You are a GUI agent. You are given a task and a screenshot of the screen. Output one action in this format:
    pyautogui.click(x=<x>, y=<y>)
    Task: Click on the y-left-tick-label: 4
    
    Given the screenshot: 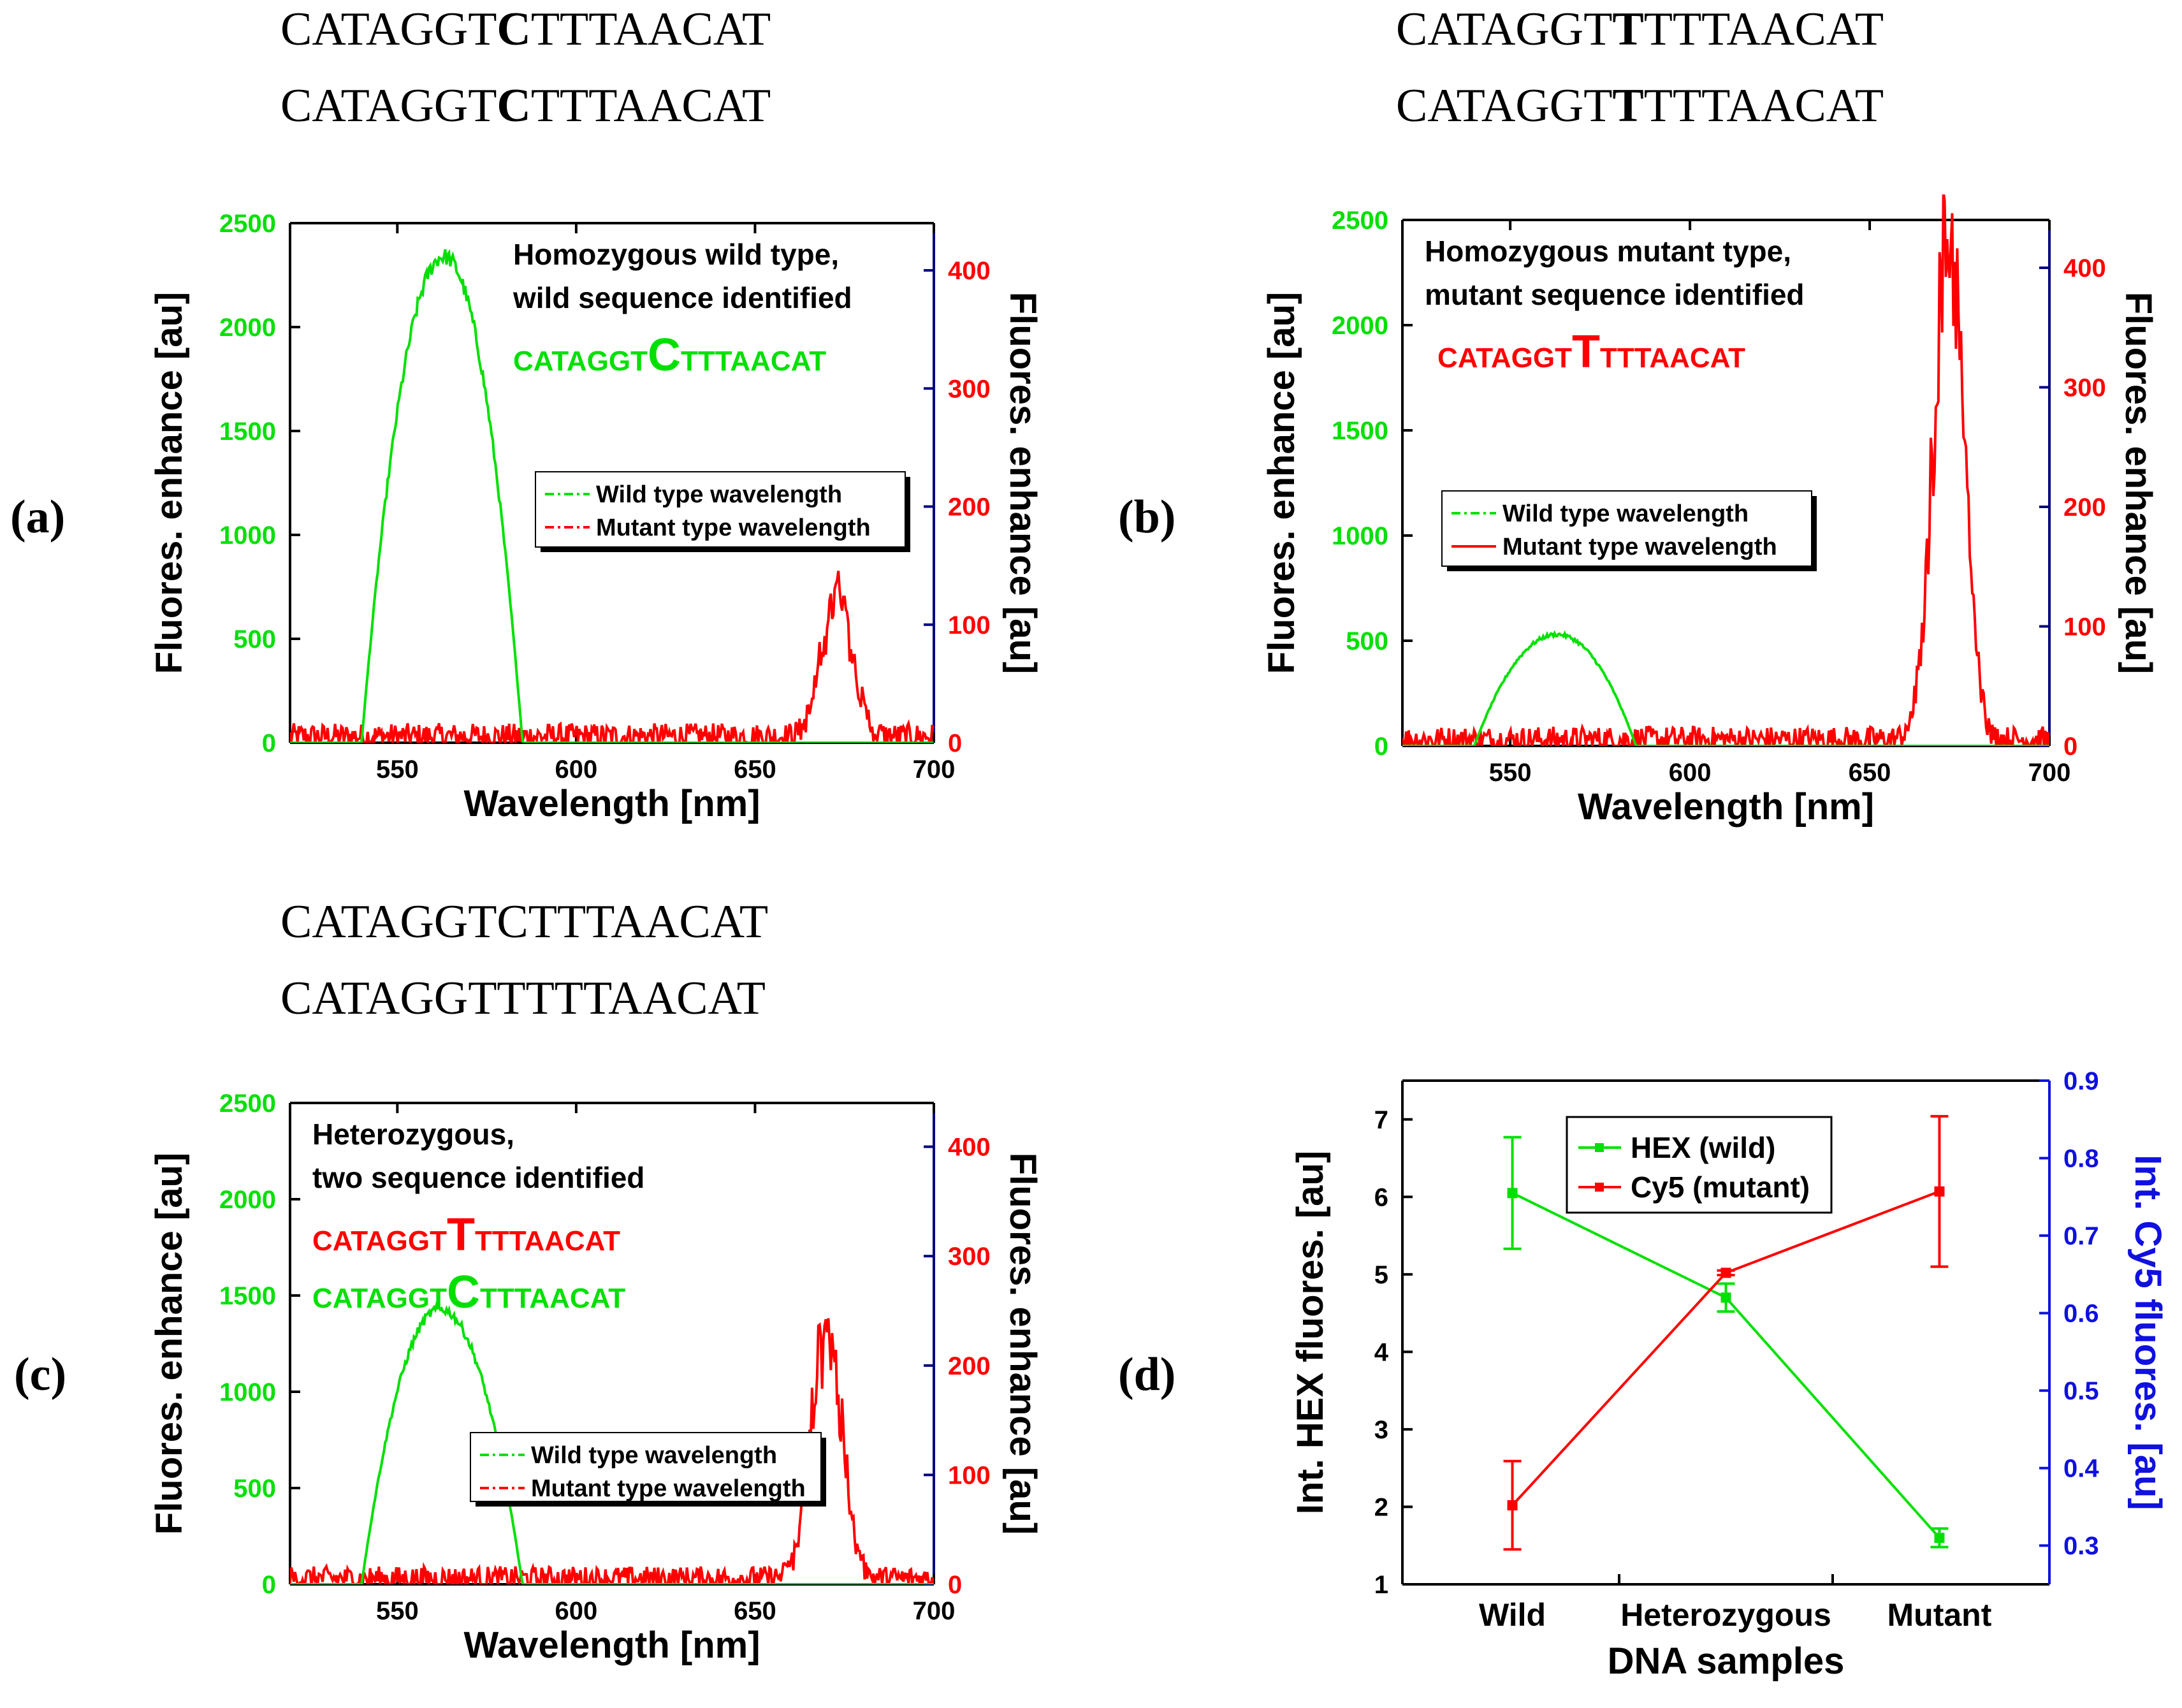 What is the action you would take?
    pyautogui.click(x=1381, y=1352)
    